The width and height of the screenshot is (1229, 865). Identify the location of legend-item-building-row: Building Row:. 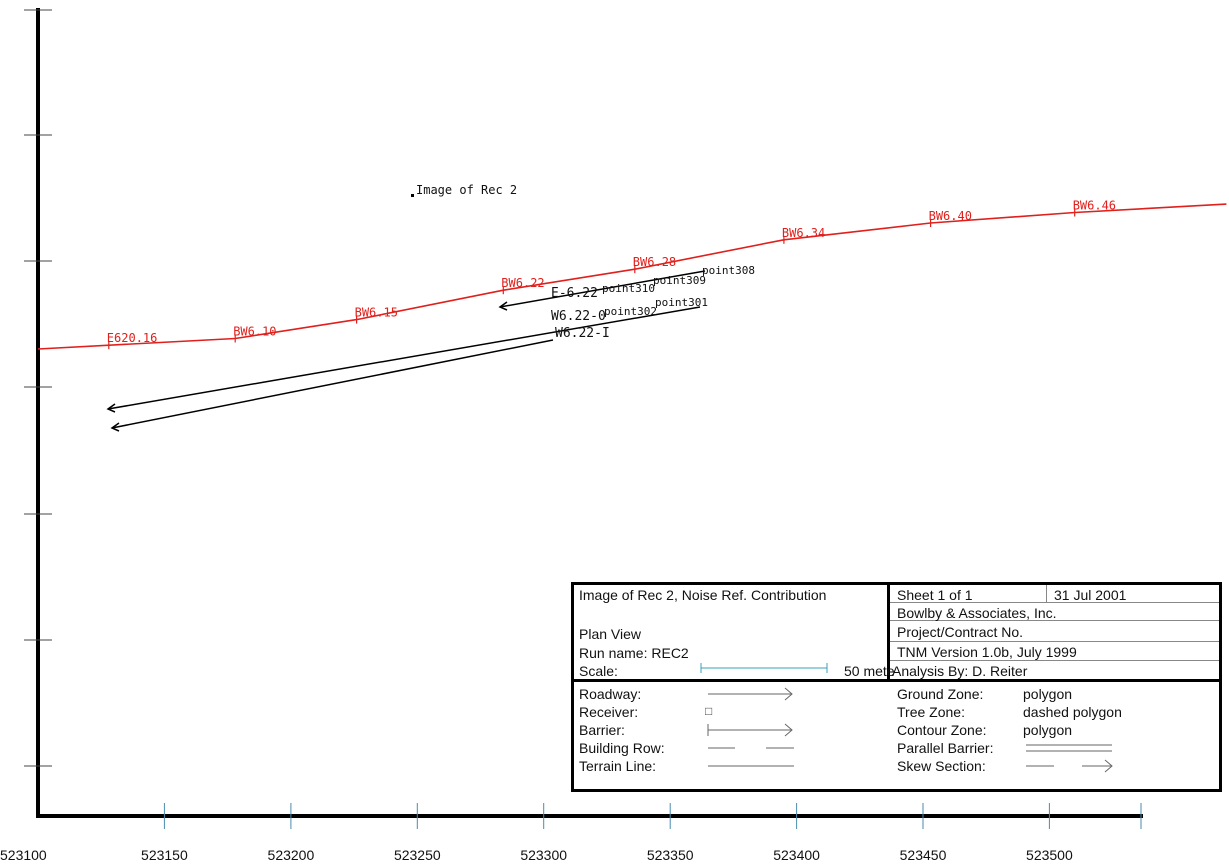
(622, 748).